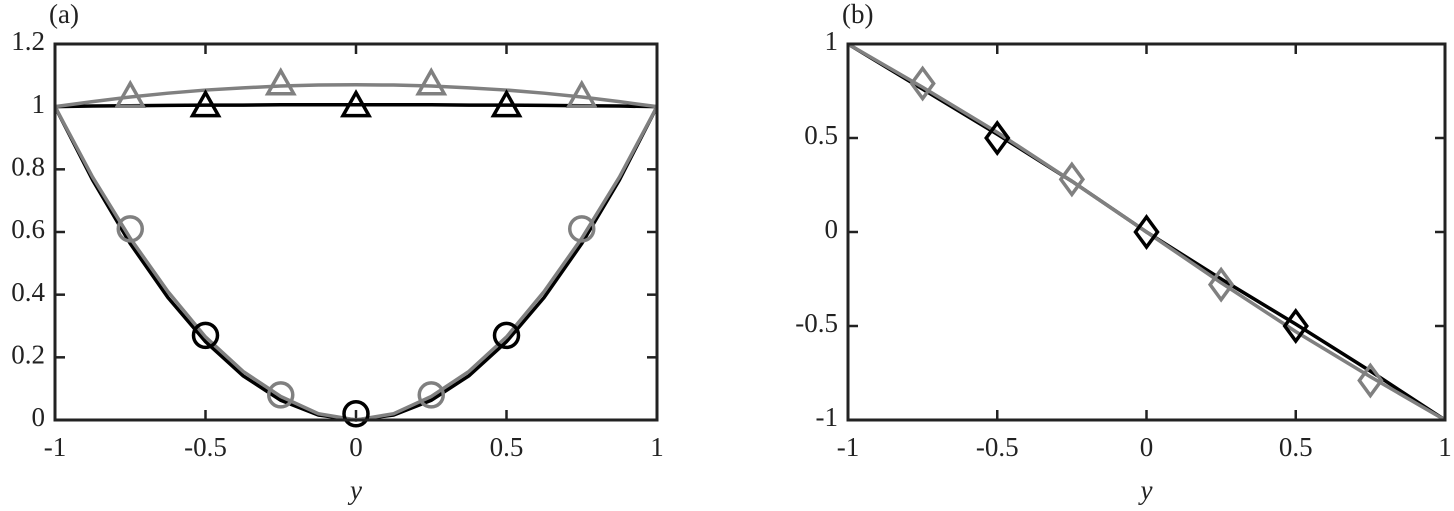 The width and height of the screenshot is (1454, 511). Describe the element at coordinates (28, 229) in the screenshot. I see `y-tick-label: 0.6` at that location.